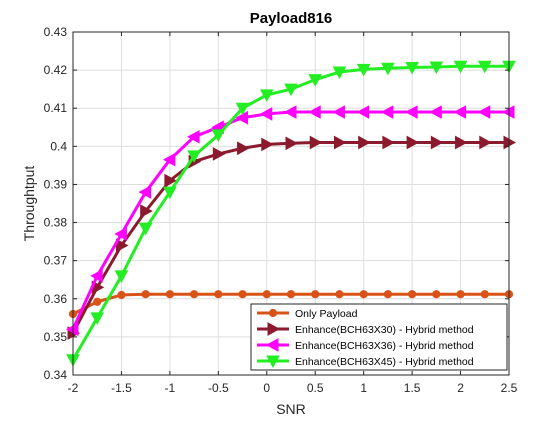 The height and width of the screenshot is (425, 560). Describe the element at coordinates (58, 146) in the screenshot. I see `y-tick-label: 0.4` at that location.